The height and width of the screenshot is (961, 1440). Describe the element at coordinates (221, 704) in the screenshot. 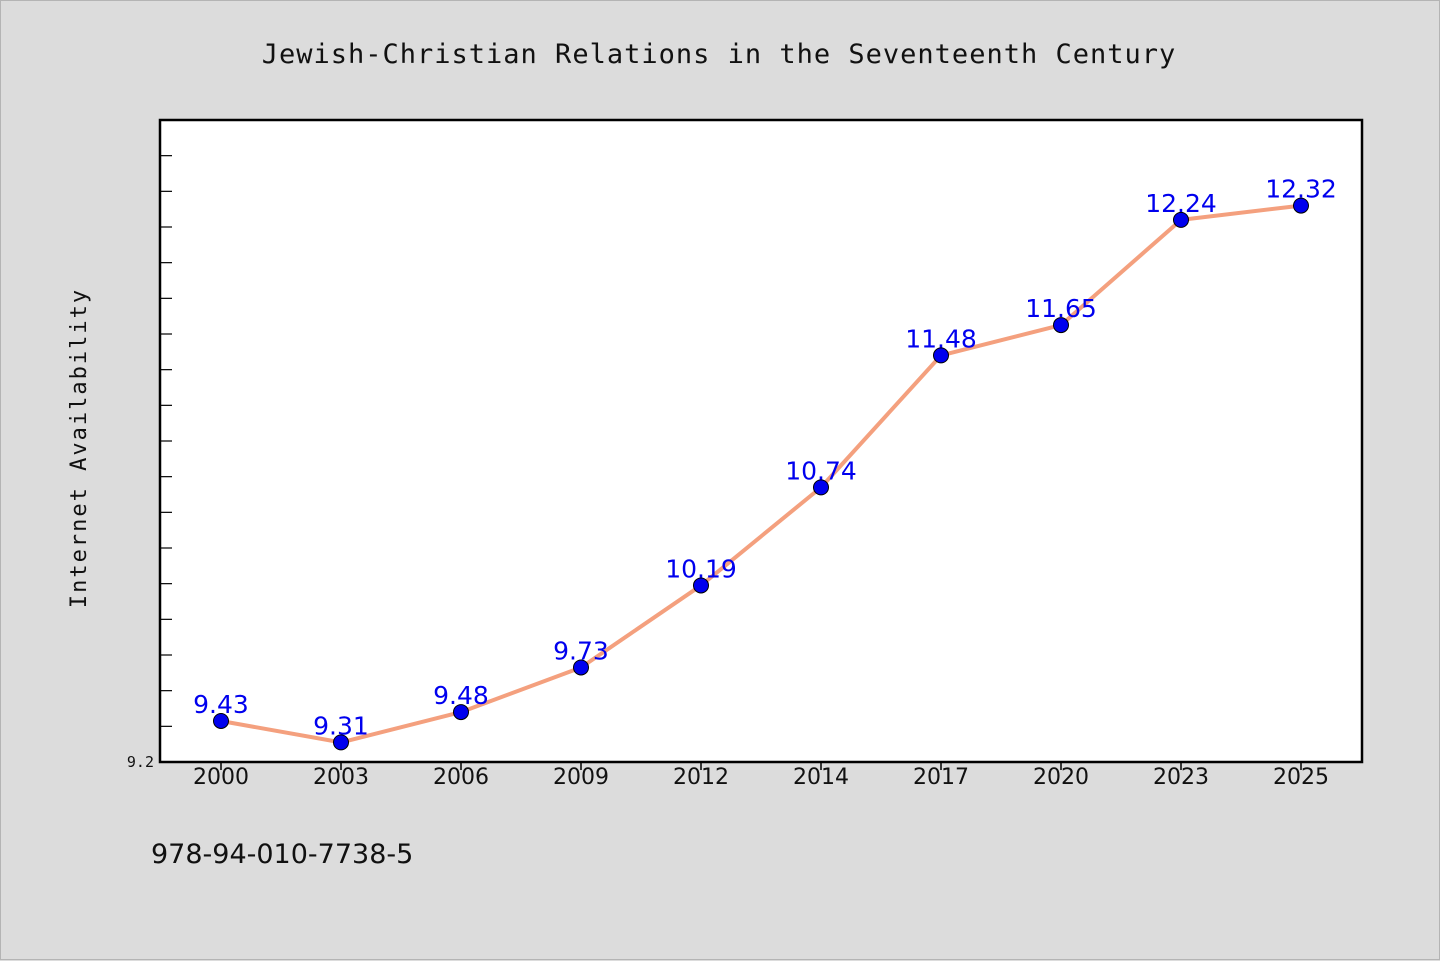

I see `data-label: 9.43` at that location.